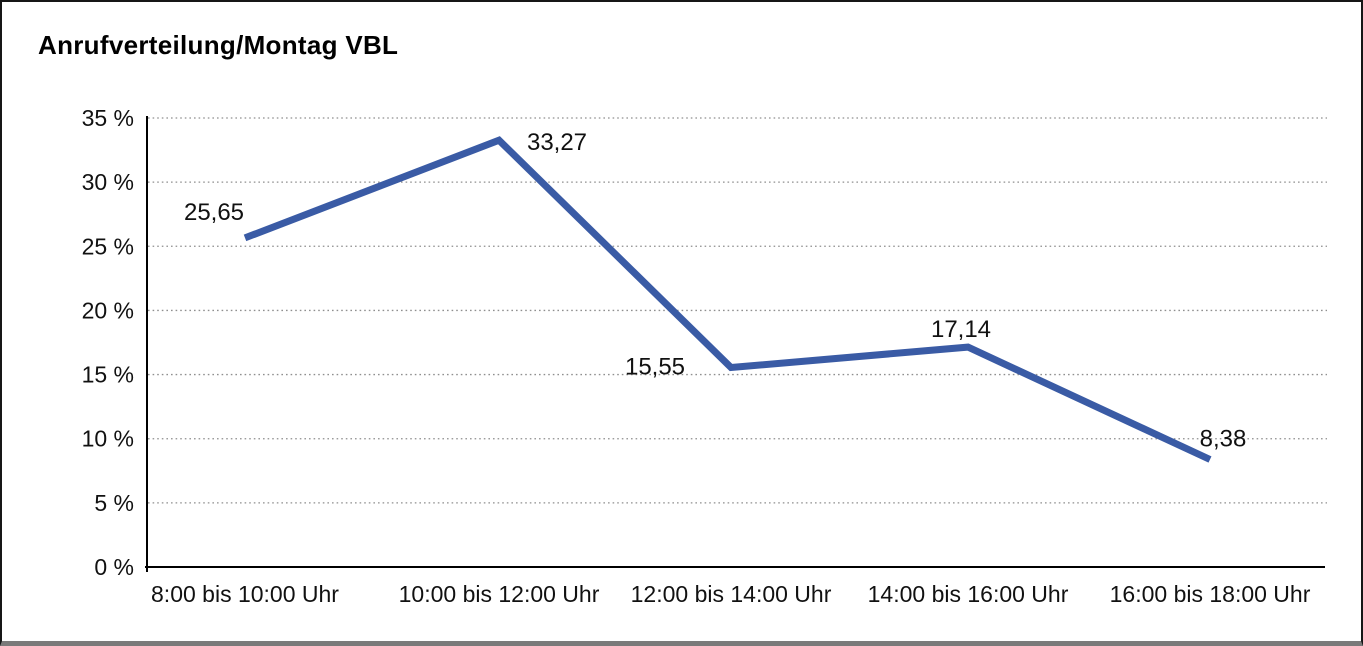 The width and height of the screenshot is (1363, 646). Describe the element at coordinates (1223, 438) in the screenshot. I see `data-label: 8,38` at that location.